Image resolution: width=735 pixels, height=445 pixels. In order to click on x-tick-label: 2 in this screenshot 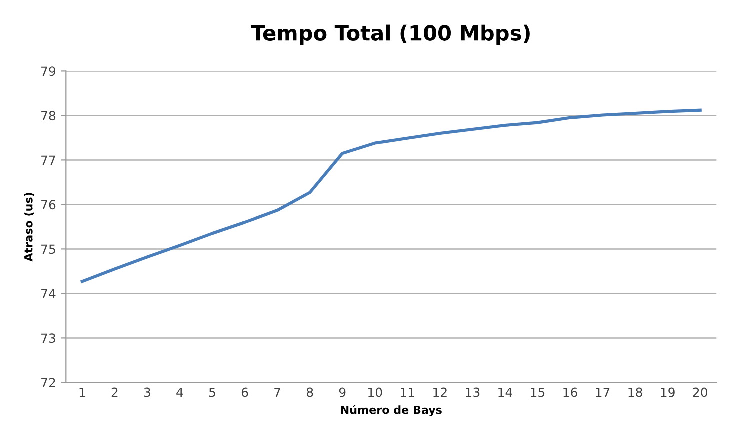, I will do `click(115, 393)`.